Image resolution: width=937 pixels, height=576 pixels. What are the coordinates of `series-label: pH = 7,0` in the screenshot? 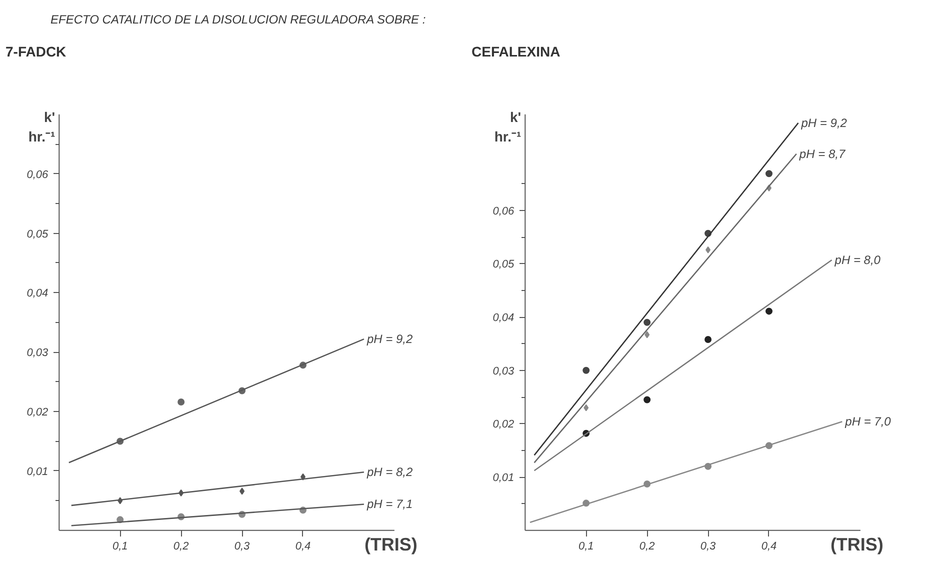 It's located at (868, 421).